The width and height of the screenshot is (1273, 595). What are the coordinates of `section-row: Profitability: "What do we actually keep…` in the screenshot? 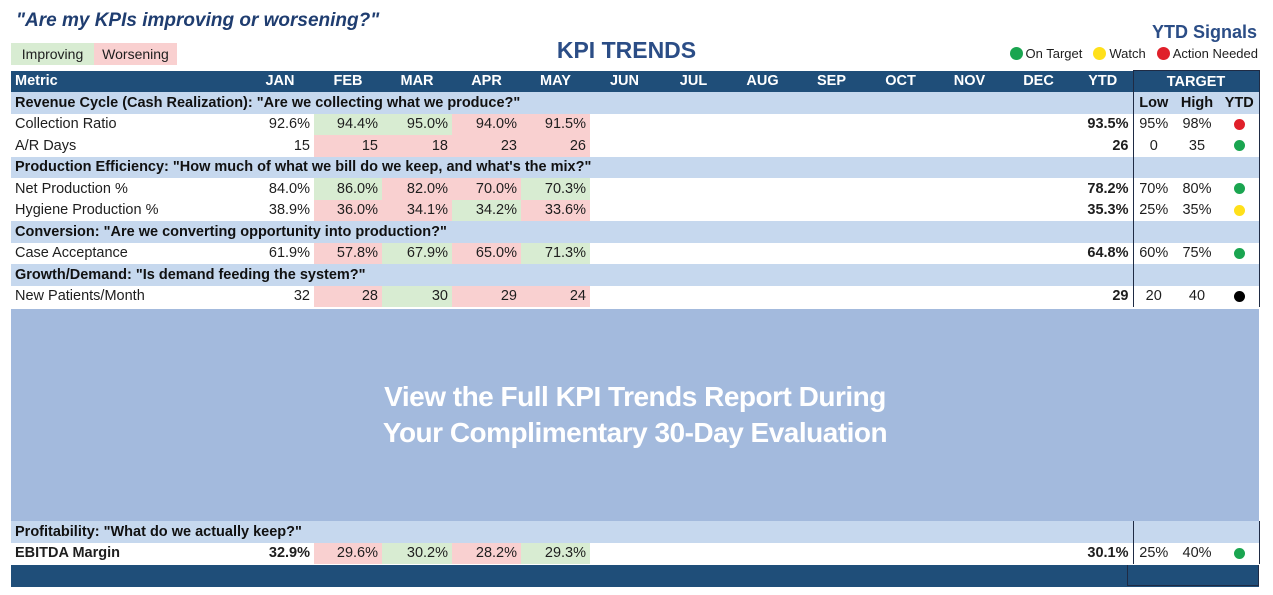 It's located at (635, 532).